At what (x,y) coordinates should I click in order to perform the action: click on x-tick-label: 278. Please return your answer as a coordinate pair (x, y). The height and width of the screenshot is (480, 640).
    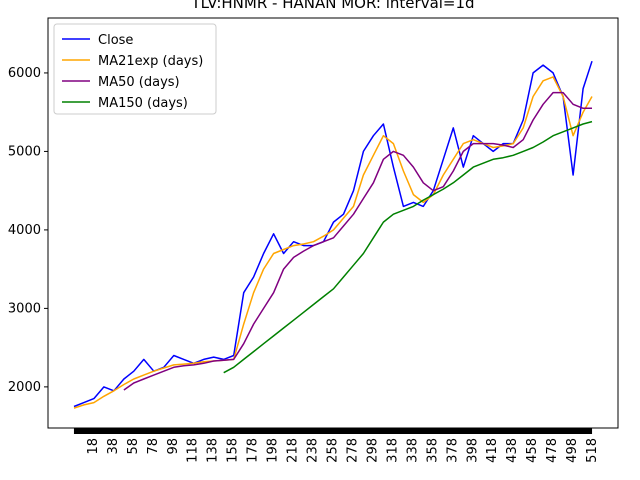
    Looking at the image, I should click on (352, 450).